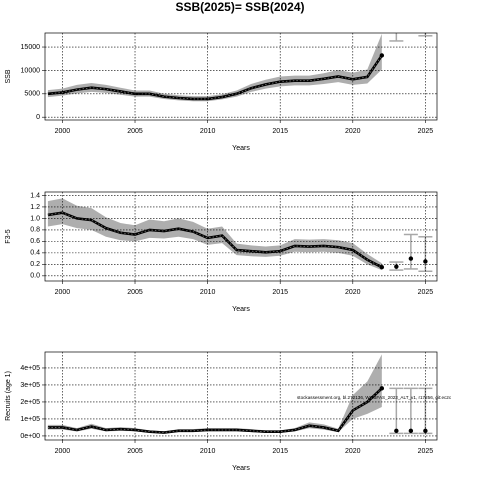 This screenshot has width=480, height=480. I want to click on y-tick-label: 1e+05, so click(30, 419).